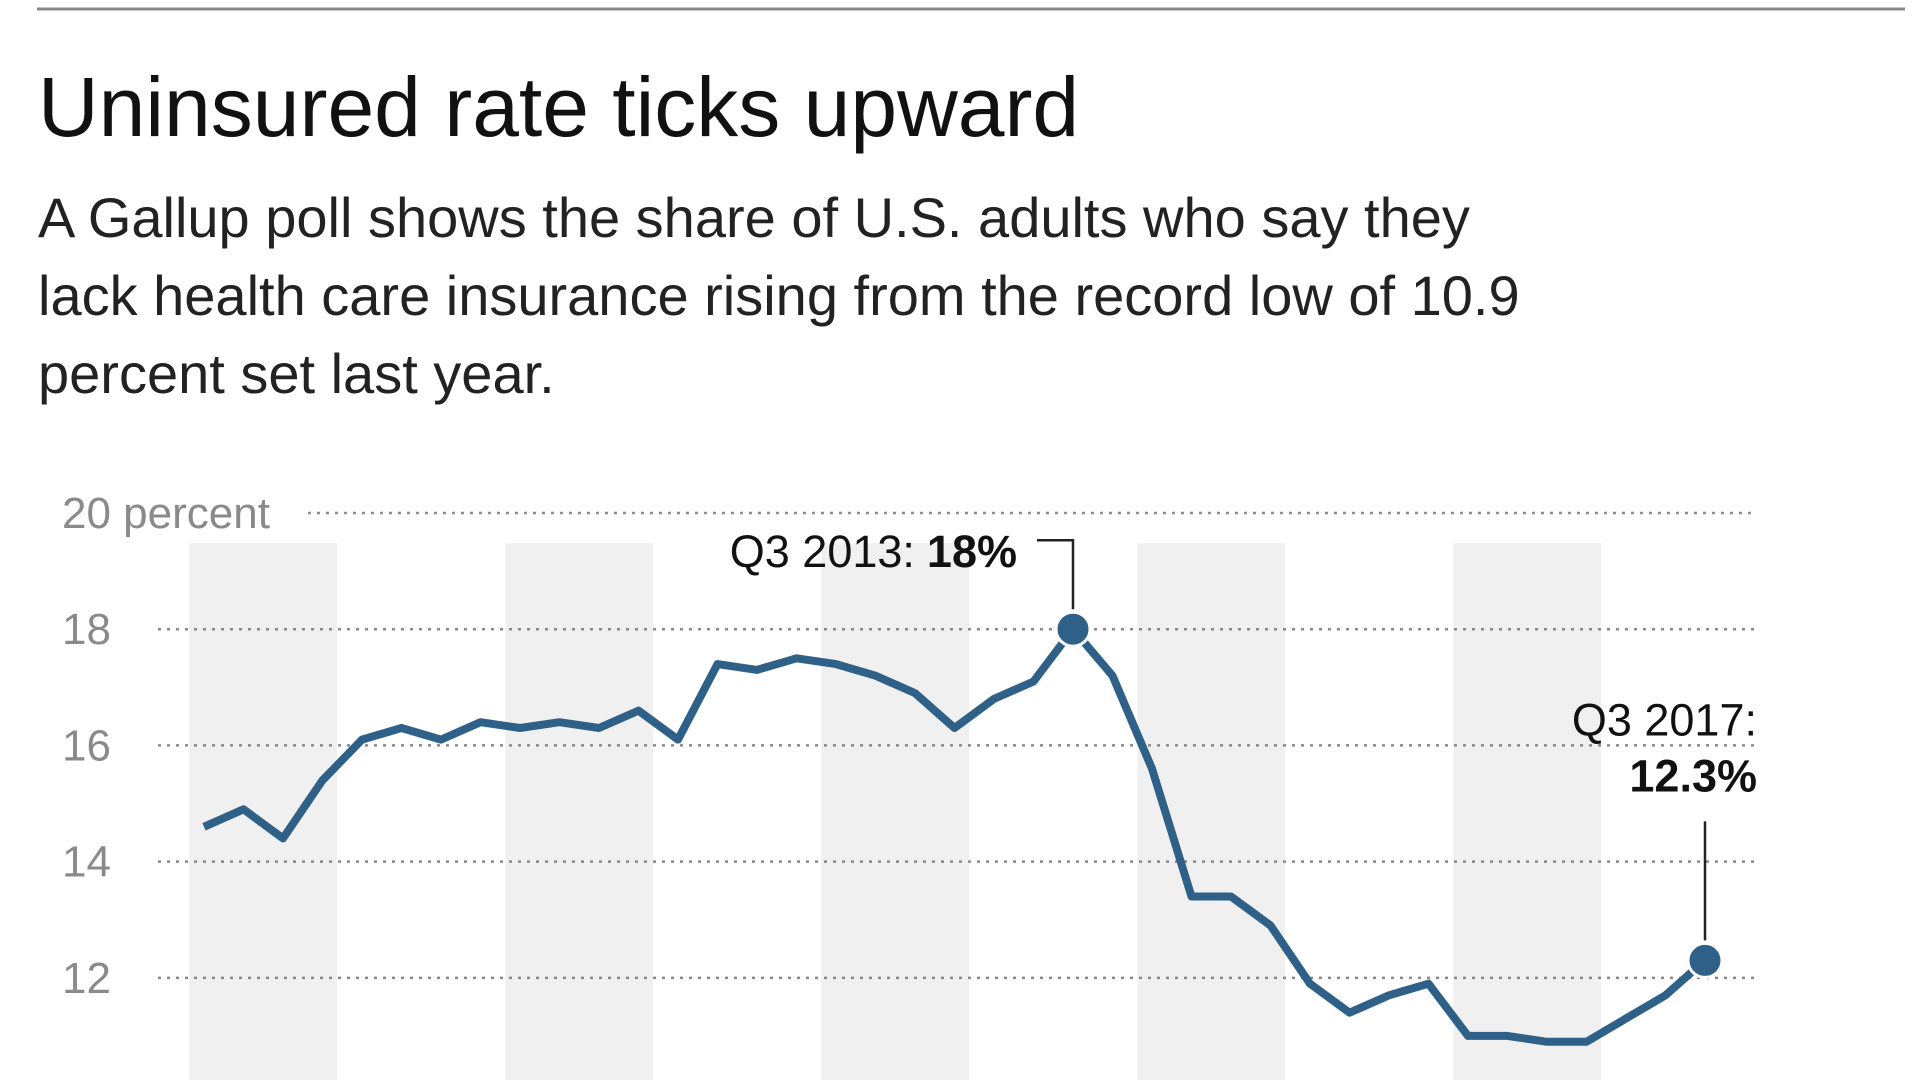  Describe the element at coordinates (558, 107) in the screenshot. I see `chart-title: Uninsured rate ticks upward` at that location.